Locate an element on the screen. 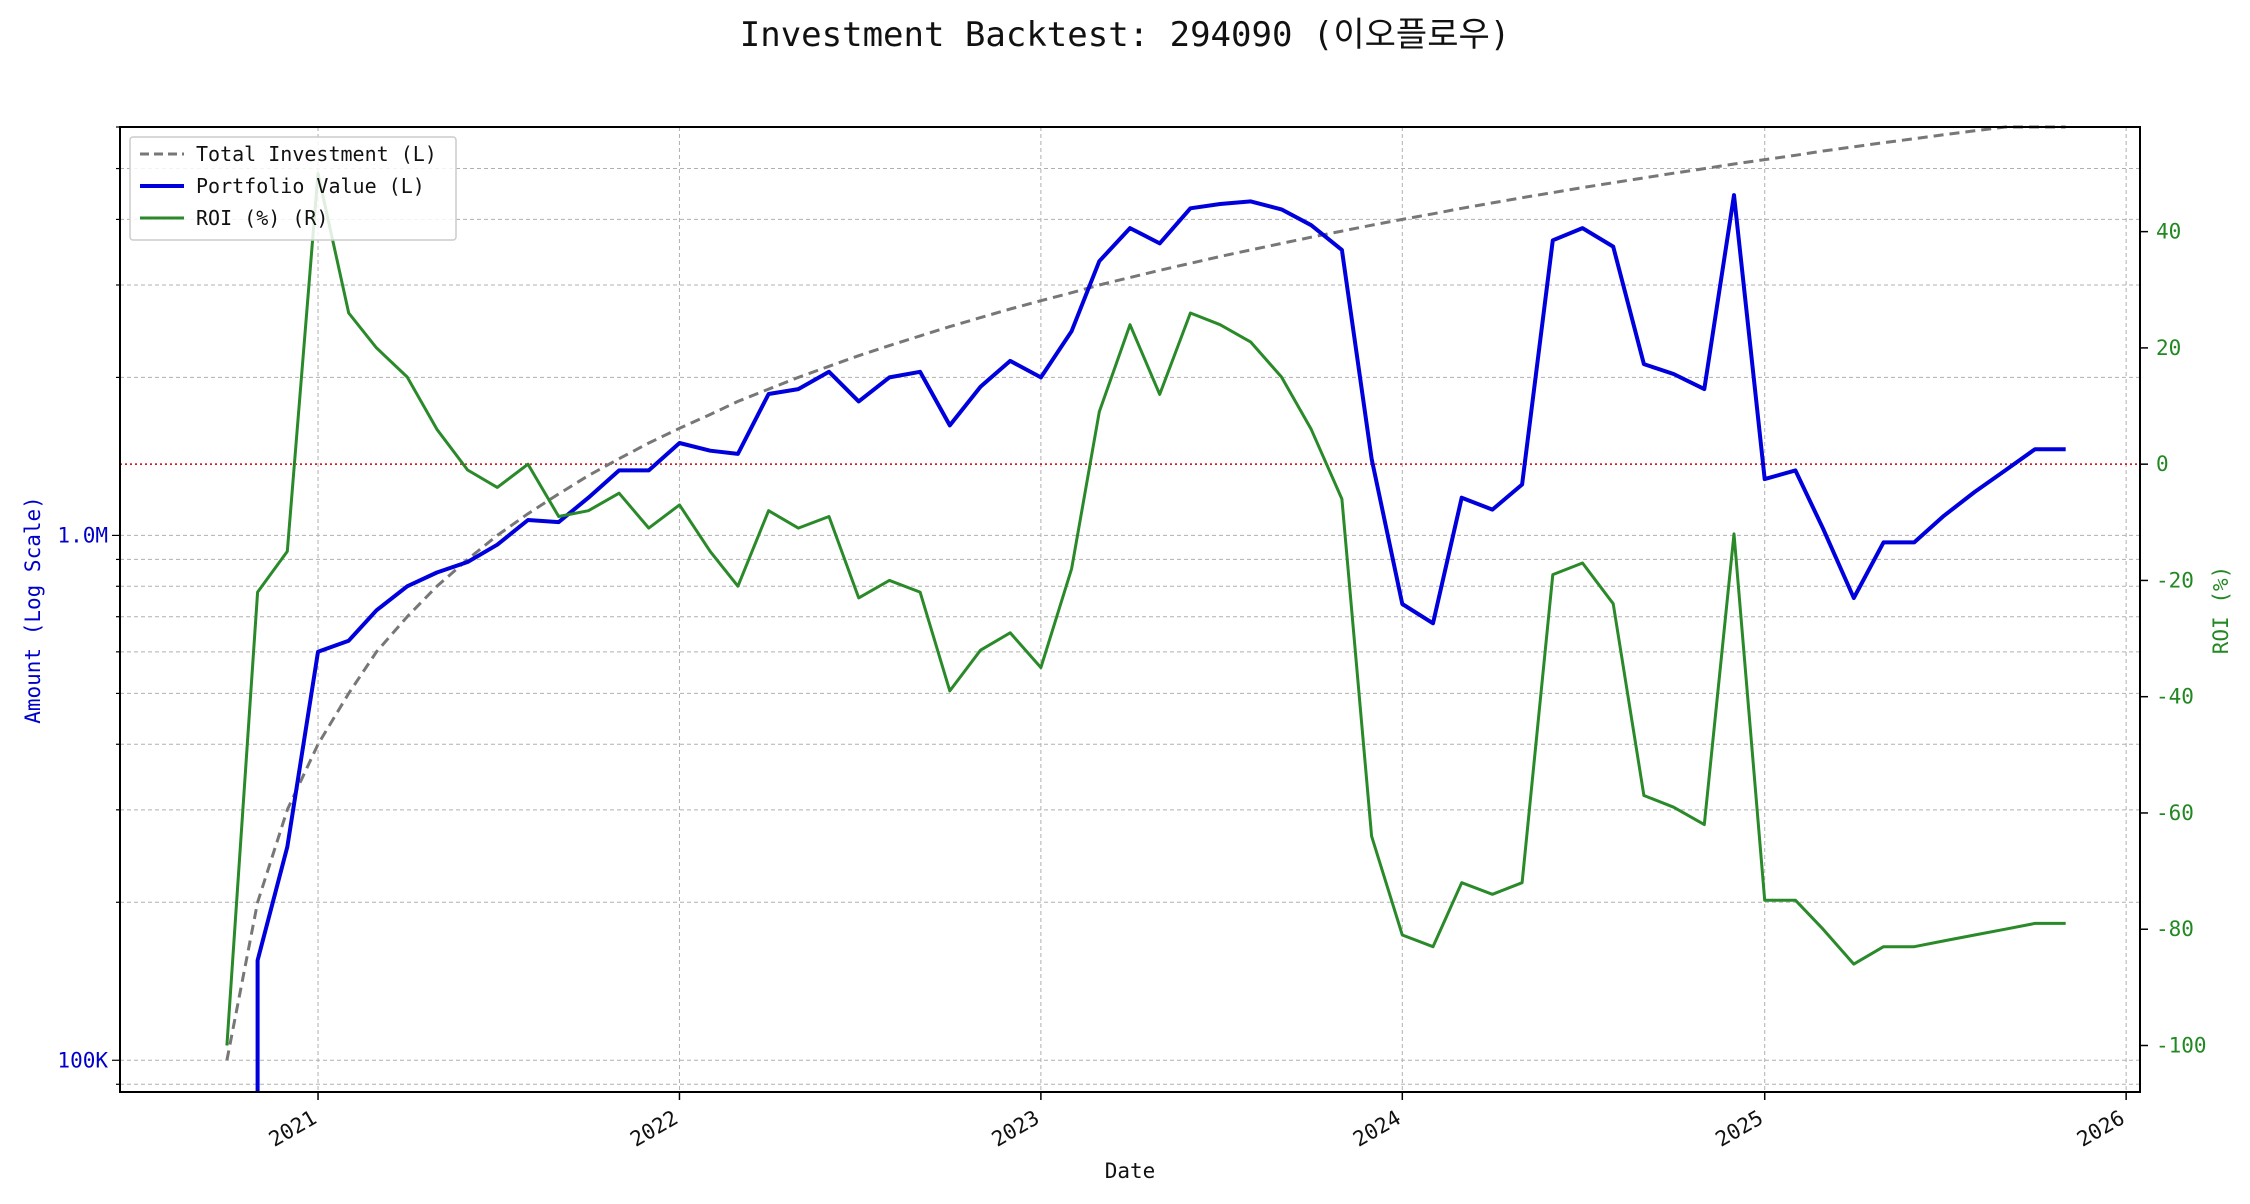 The image size is (2250, 1204). left-tick-label-100K: 100K is located at coordinates (82, 1060).